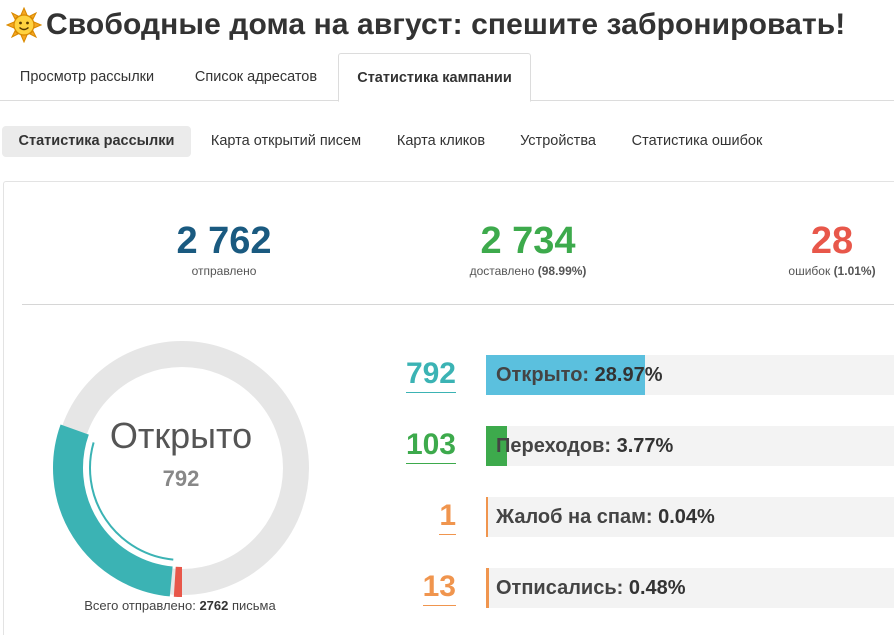 This screenshot has width=894, height=635. What do you see at coordinates (458, 304) in the screenshot?
I see `section-divider` at bounding box center [458, 304].